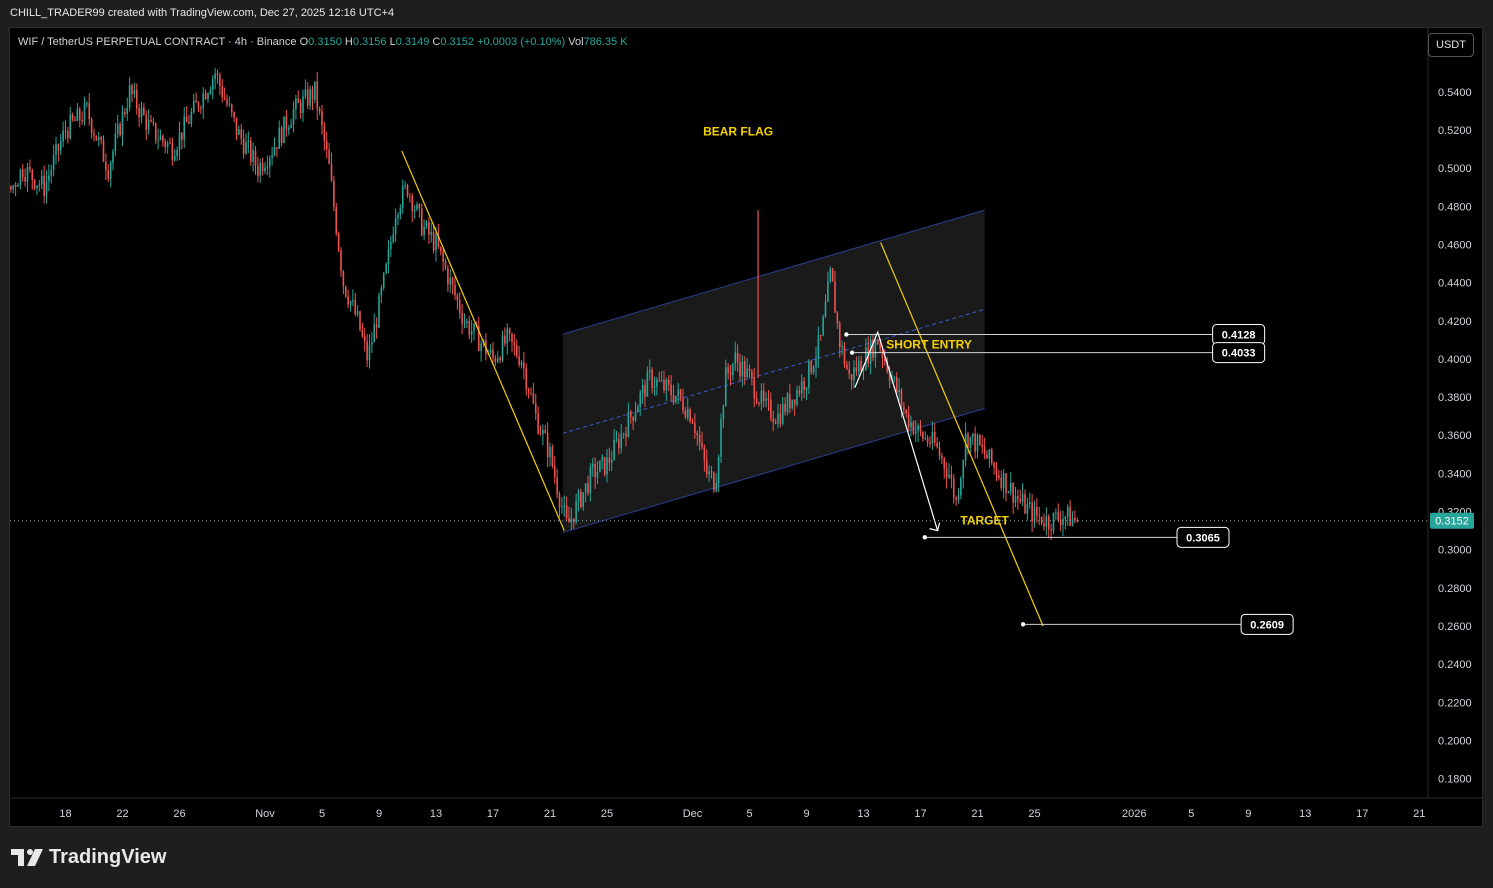  Describe the element at coordinates (605, 42) in the screenshot. I see `volume-value: 786.35 K` at that location.